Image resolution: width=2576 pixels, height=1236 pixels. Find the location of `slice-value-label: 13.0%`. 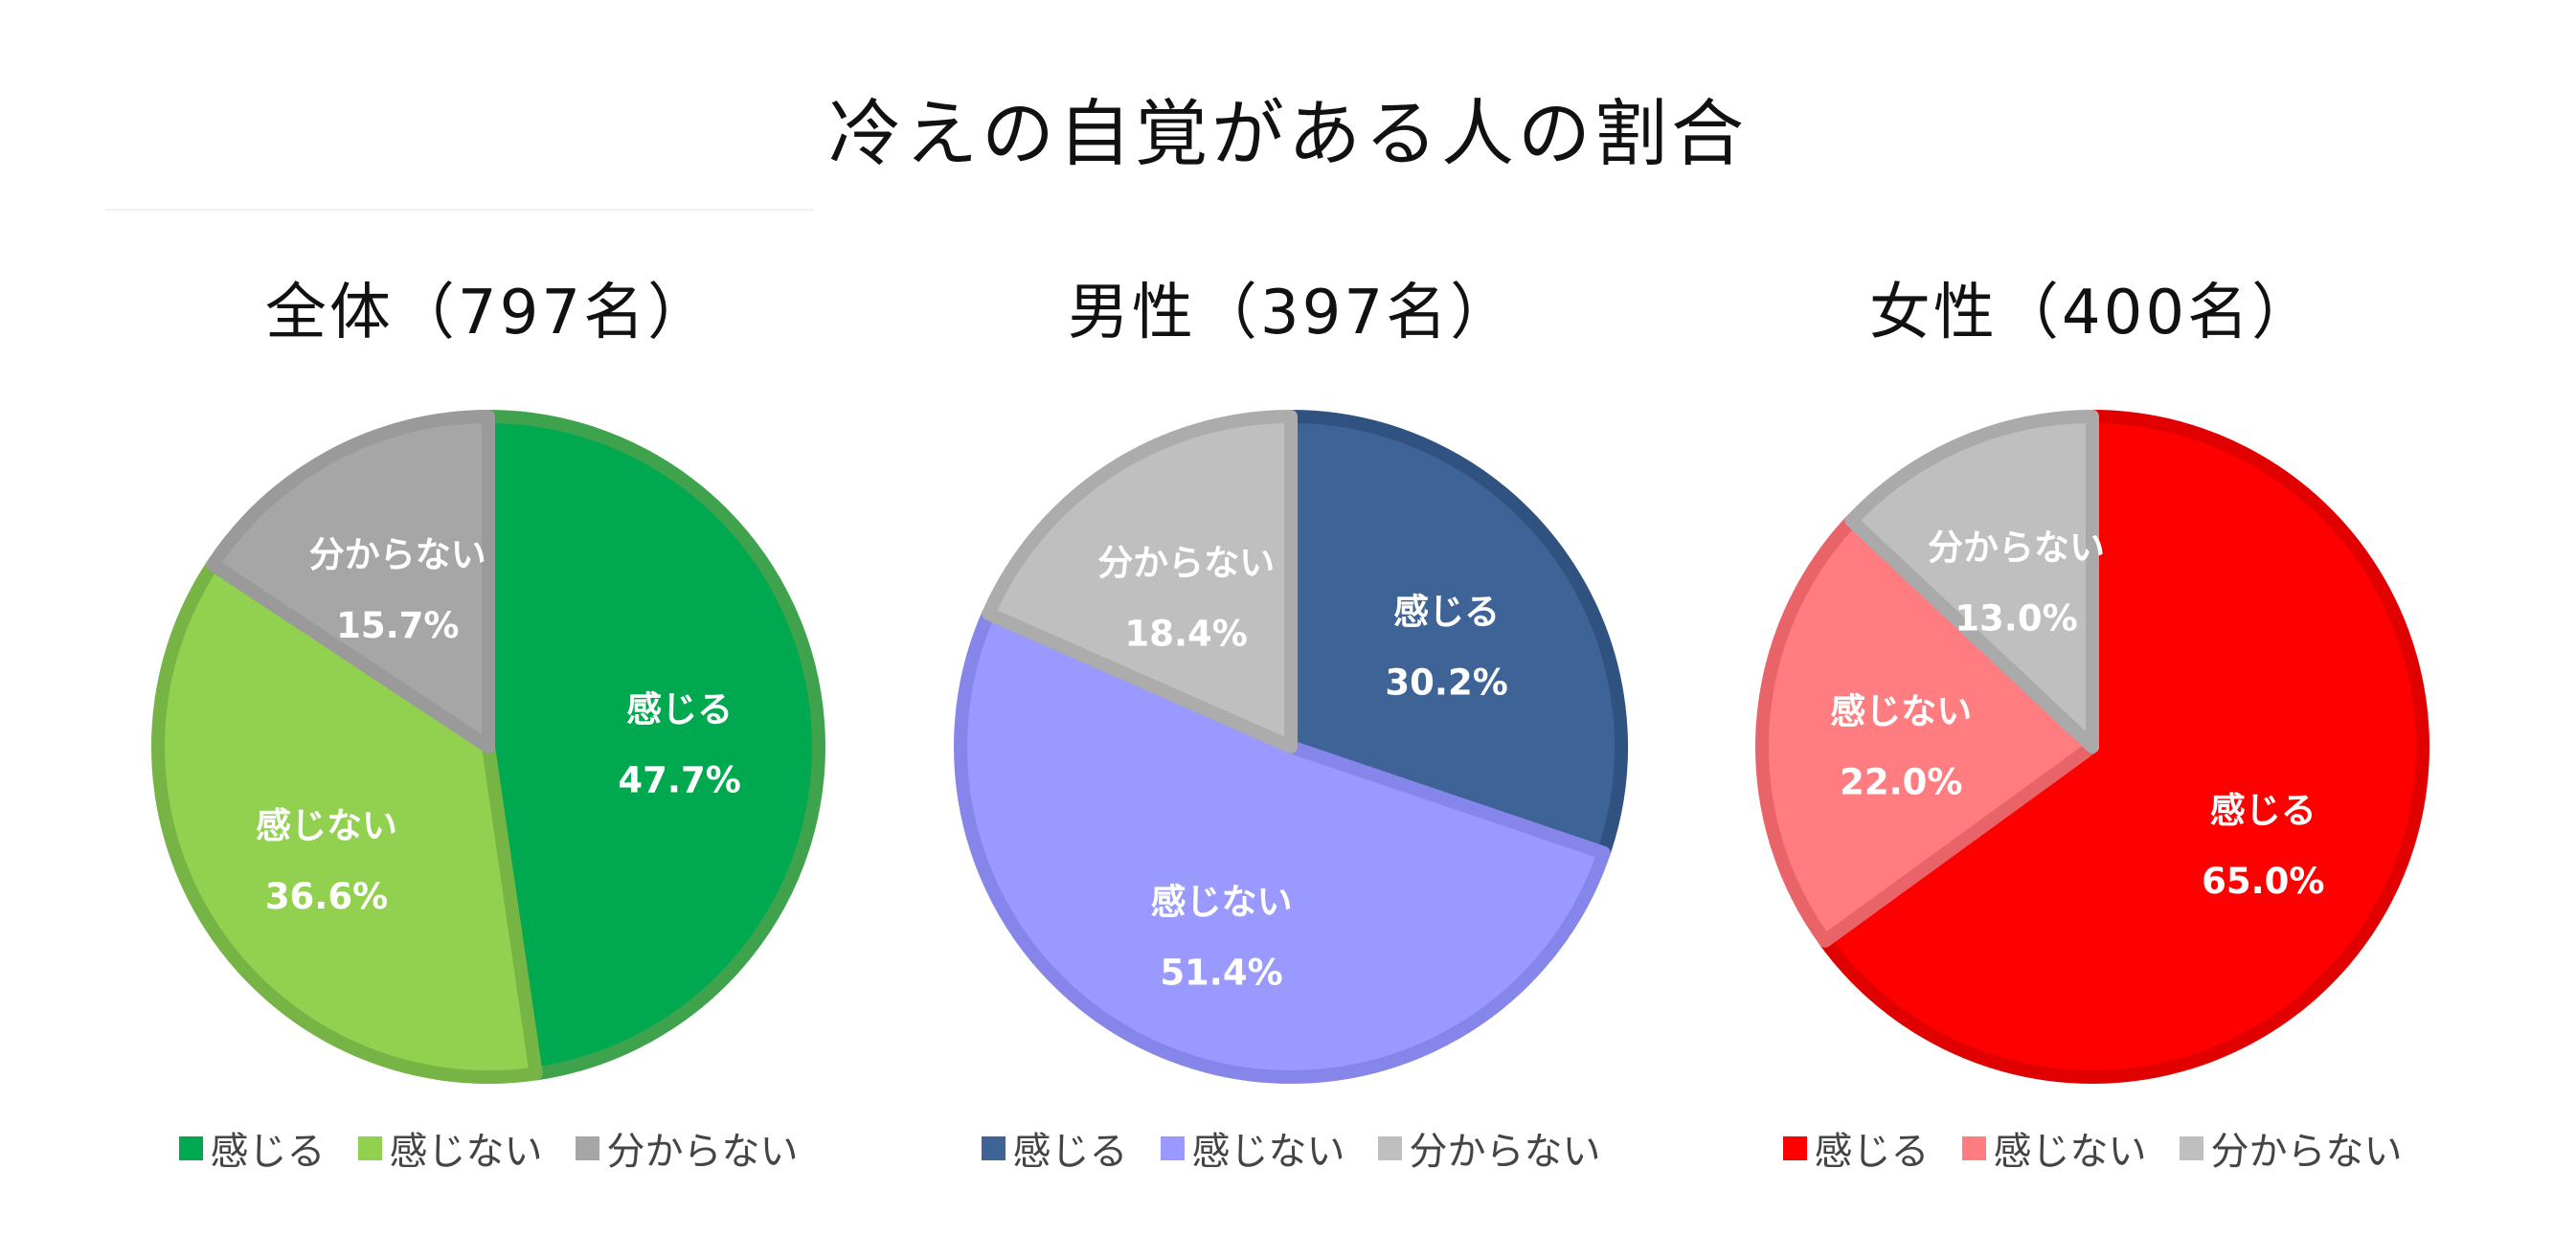

slice-value-label: 13.0% is located at coordinates (2016, 618).